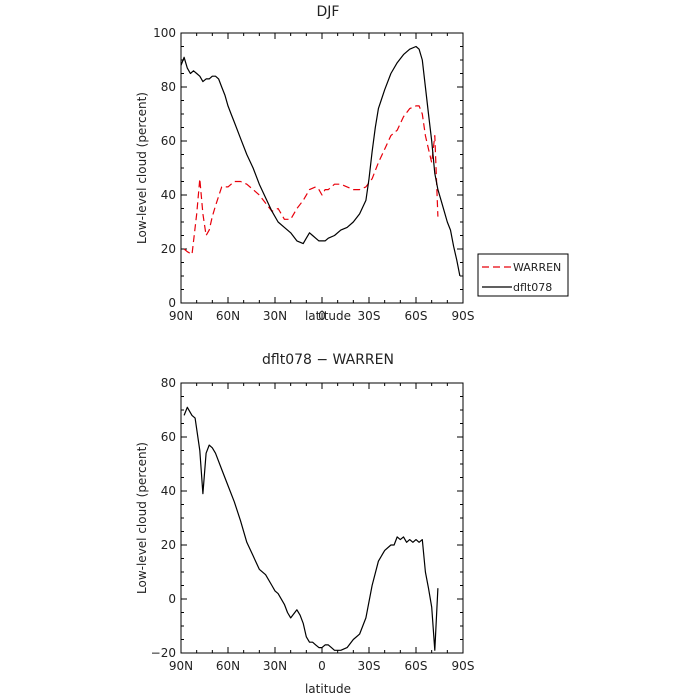 Image resolution: width=700 pixels, height=700 pixels. Describe the element at coordinates (164, 33) in the screenshot. I see `y-tick-label: 100` at that location.